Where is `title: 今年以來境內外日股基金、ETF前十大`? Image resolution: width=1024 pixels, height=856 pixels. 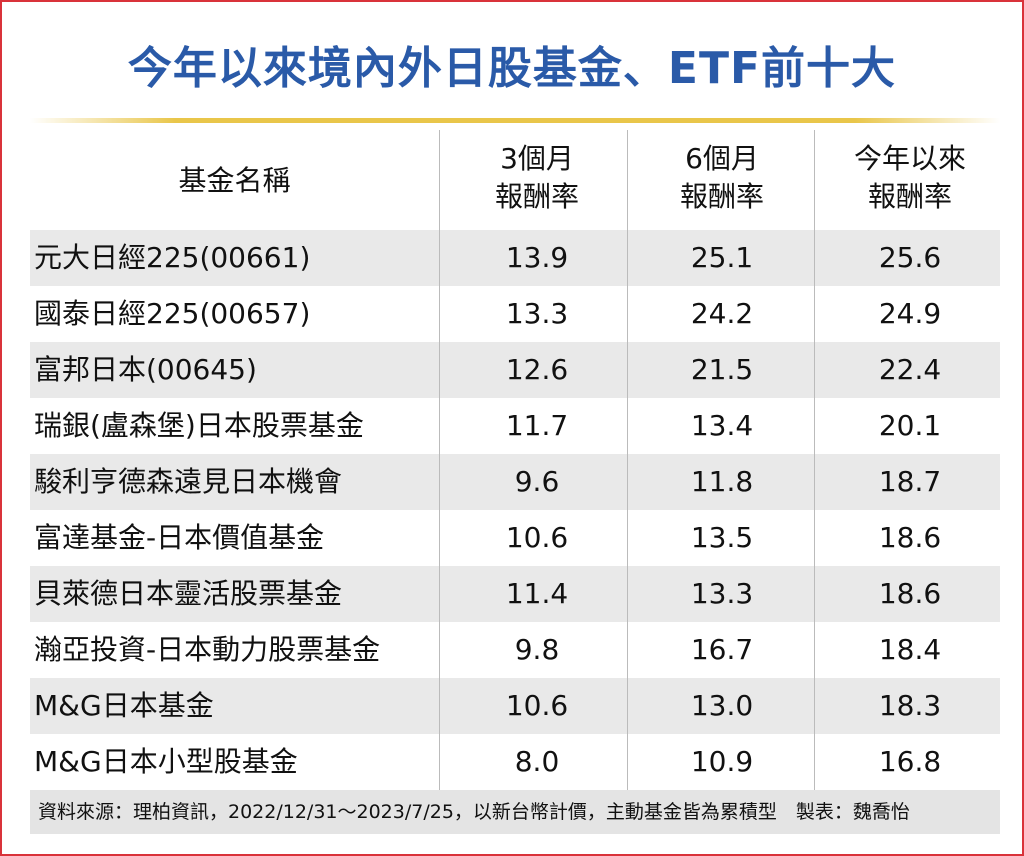
title: 今年以來境內外日股基金、ETF前十大 is located at coordinates (512, 68).